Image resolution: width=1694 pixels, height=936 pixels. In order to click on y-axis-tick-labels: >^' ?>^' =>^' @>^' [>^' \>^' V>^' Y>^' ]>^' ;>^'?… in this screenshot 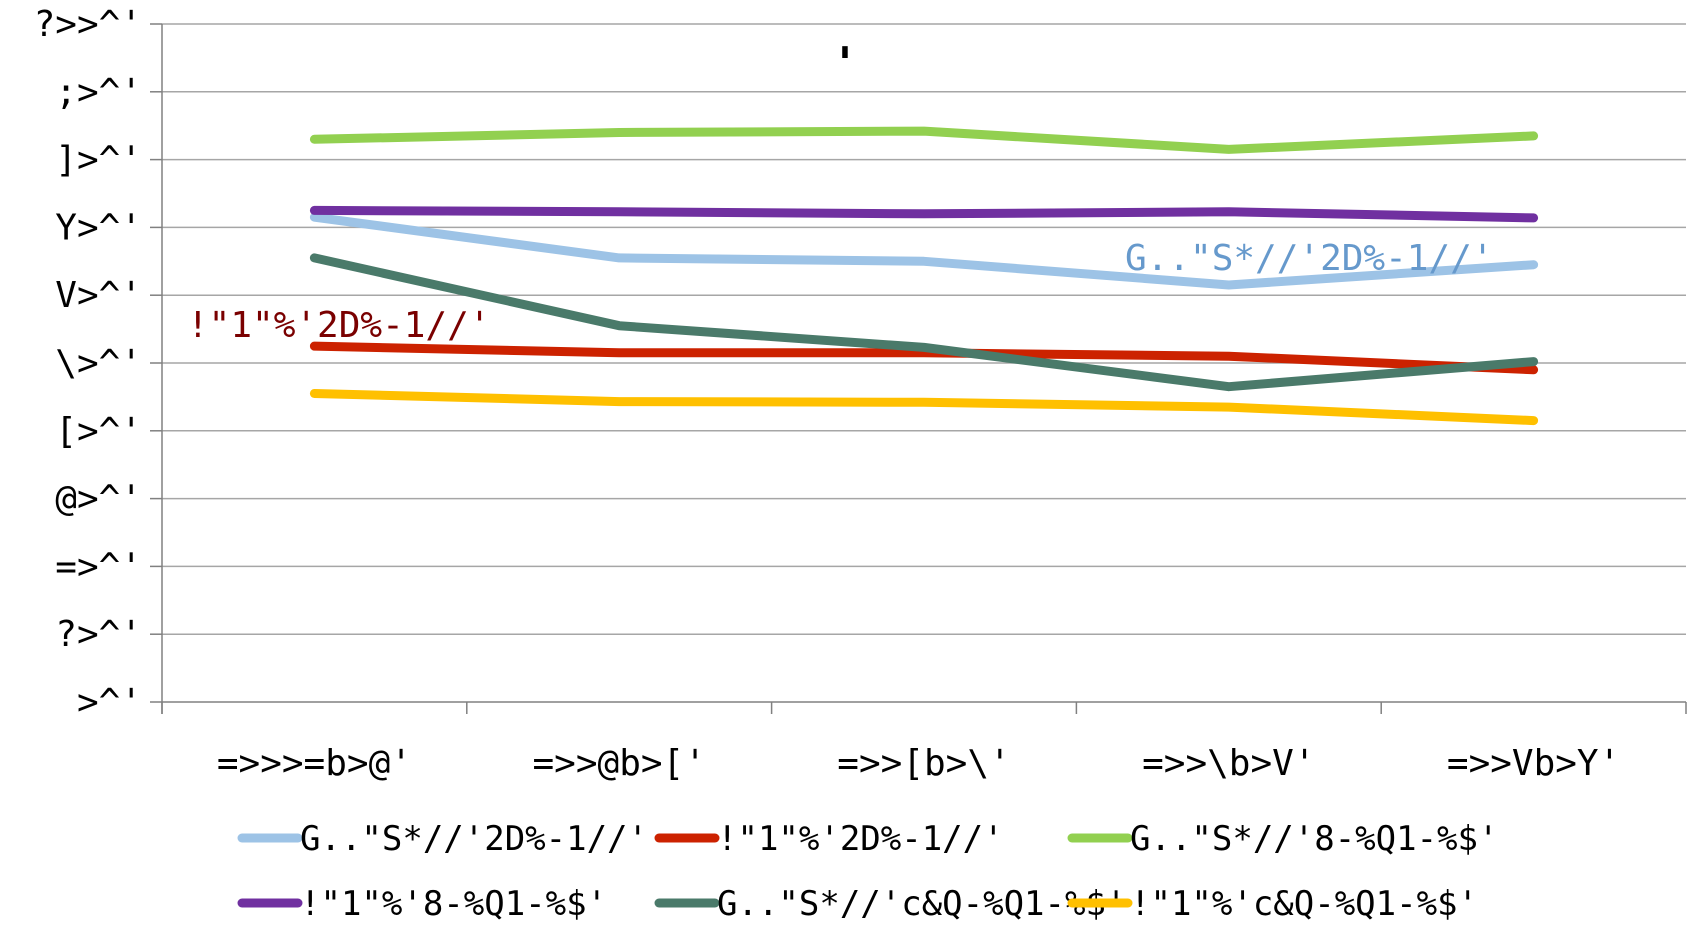, I will do `click(88, 363)`.